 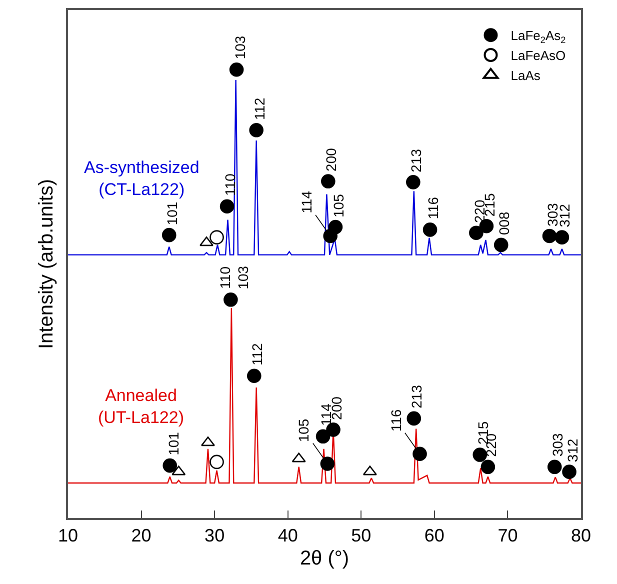 What do you see at coordinates (68, 535) in the screenshot?
I see `x-tick-label: 10` at bounding box center [68, 535].